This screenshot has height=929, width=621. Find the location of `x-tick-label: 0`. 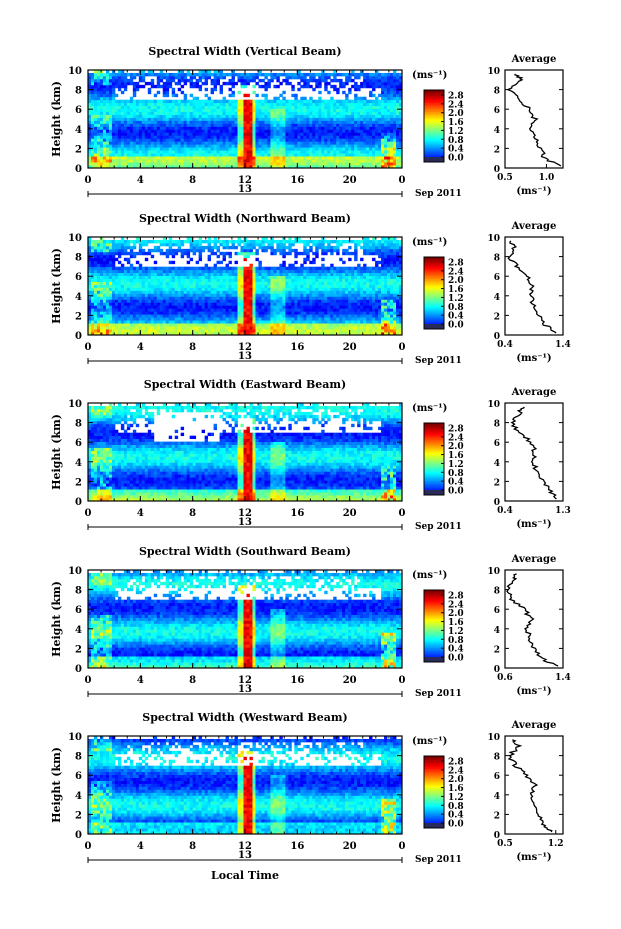

x-tick-label: 0 is located at coordinates (402, 180).